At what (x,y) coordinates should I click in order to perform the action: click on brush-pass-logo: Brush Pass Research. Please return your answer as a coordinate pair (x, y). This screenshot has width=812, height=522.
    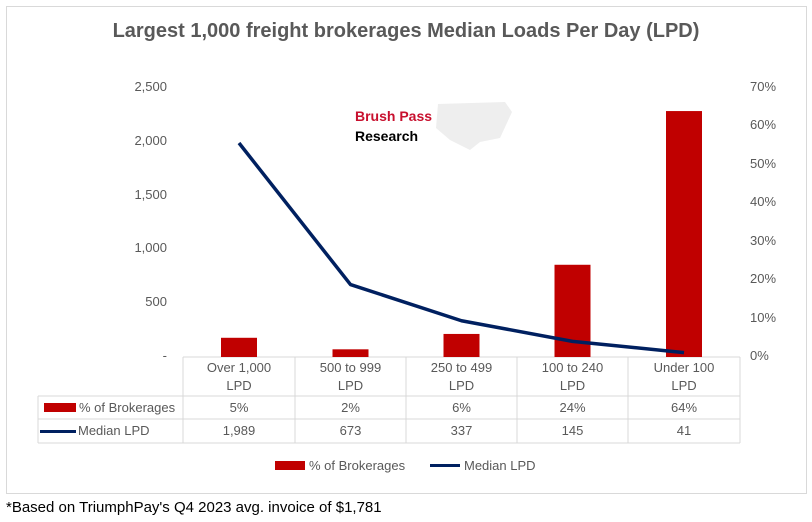
    Looking at the image, I should click on (393, 126).